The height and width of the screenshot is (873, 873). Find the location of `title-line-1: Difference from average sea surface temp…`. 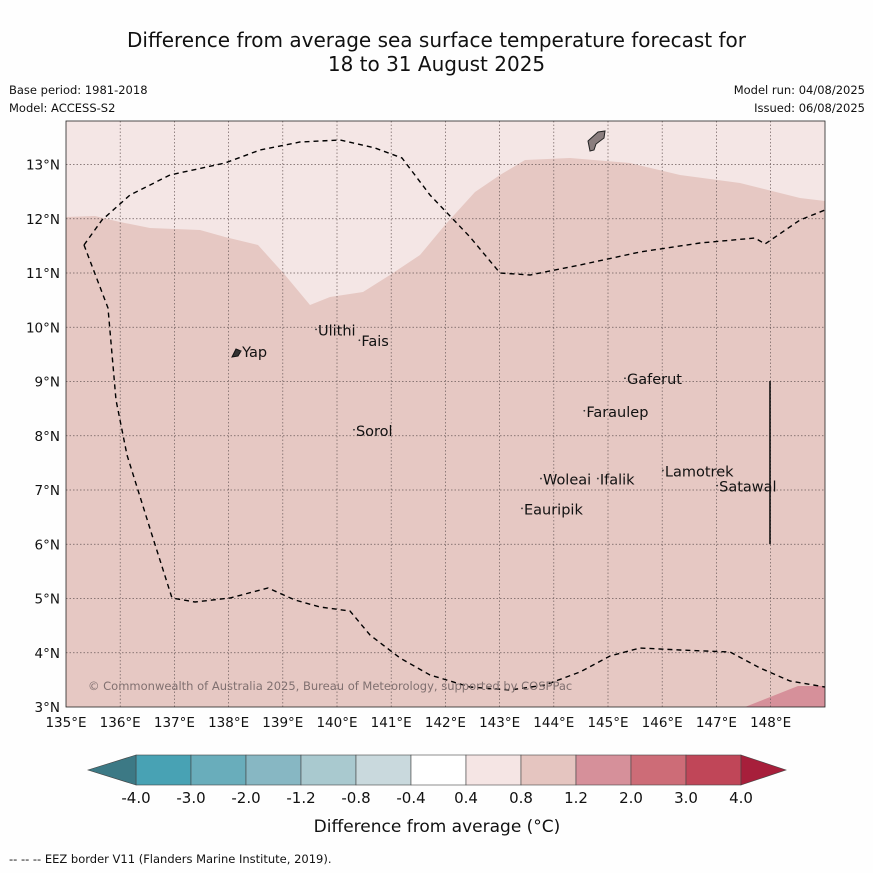

title-line-1: Difference from average sea surface temp… is located at coordinates (436, 40).